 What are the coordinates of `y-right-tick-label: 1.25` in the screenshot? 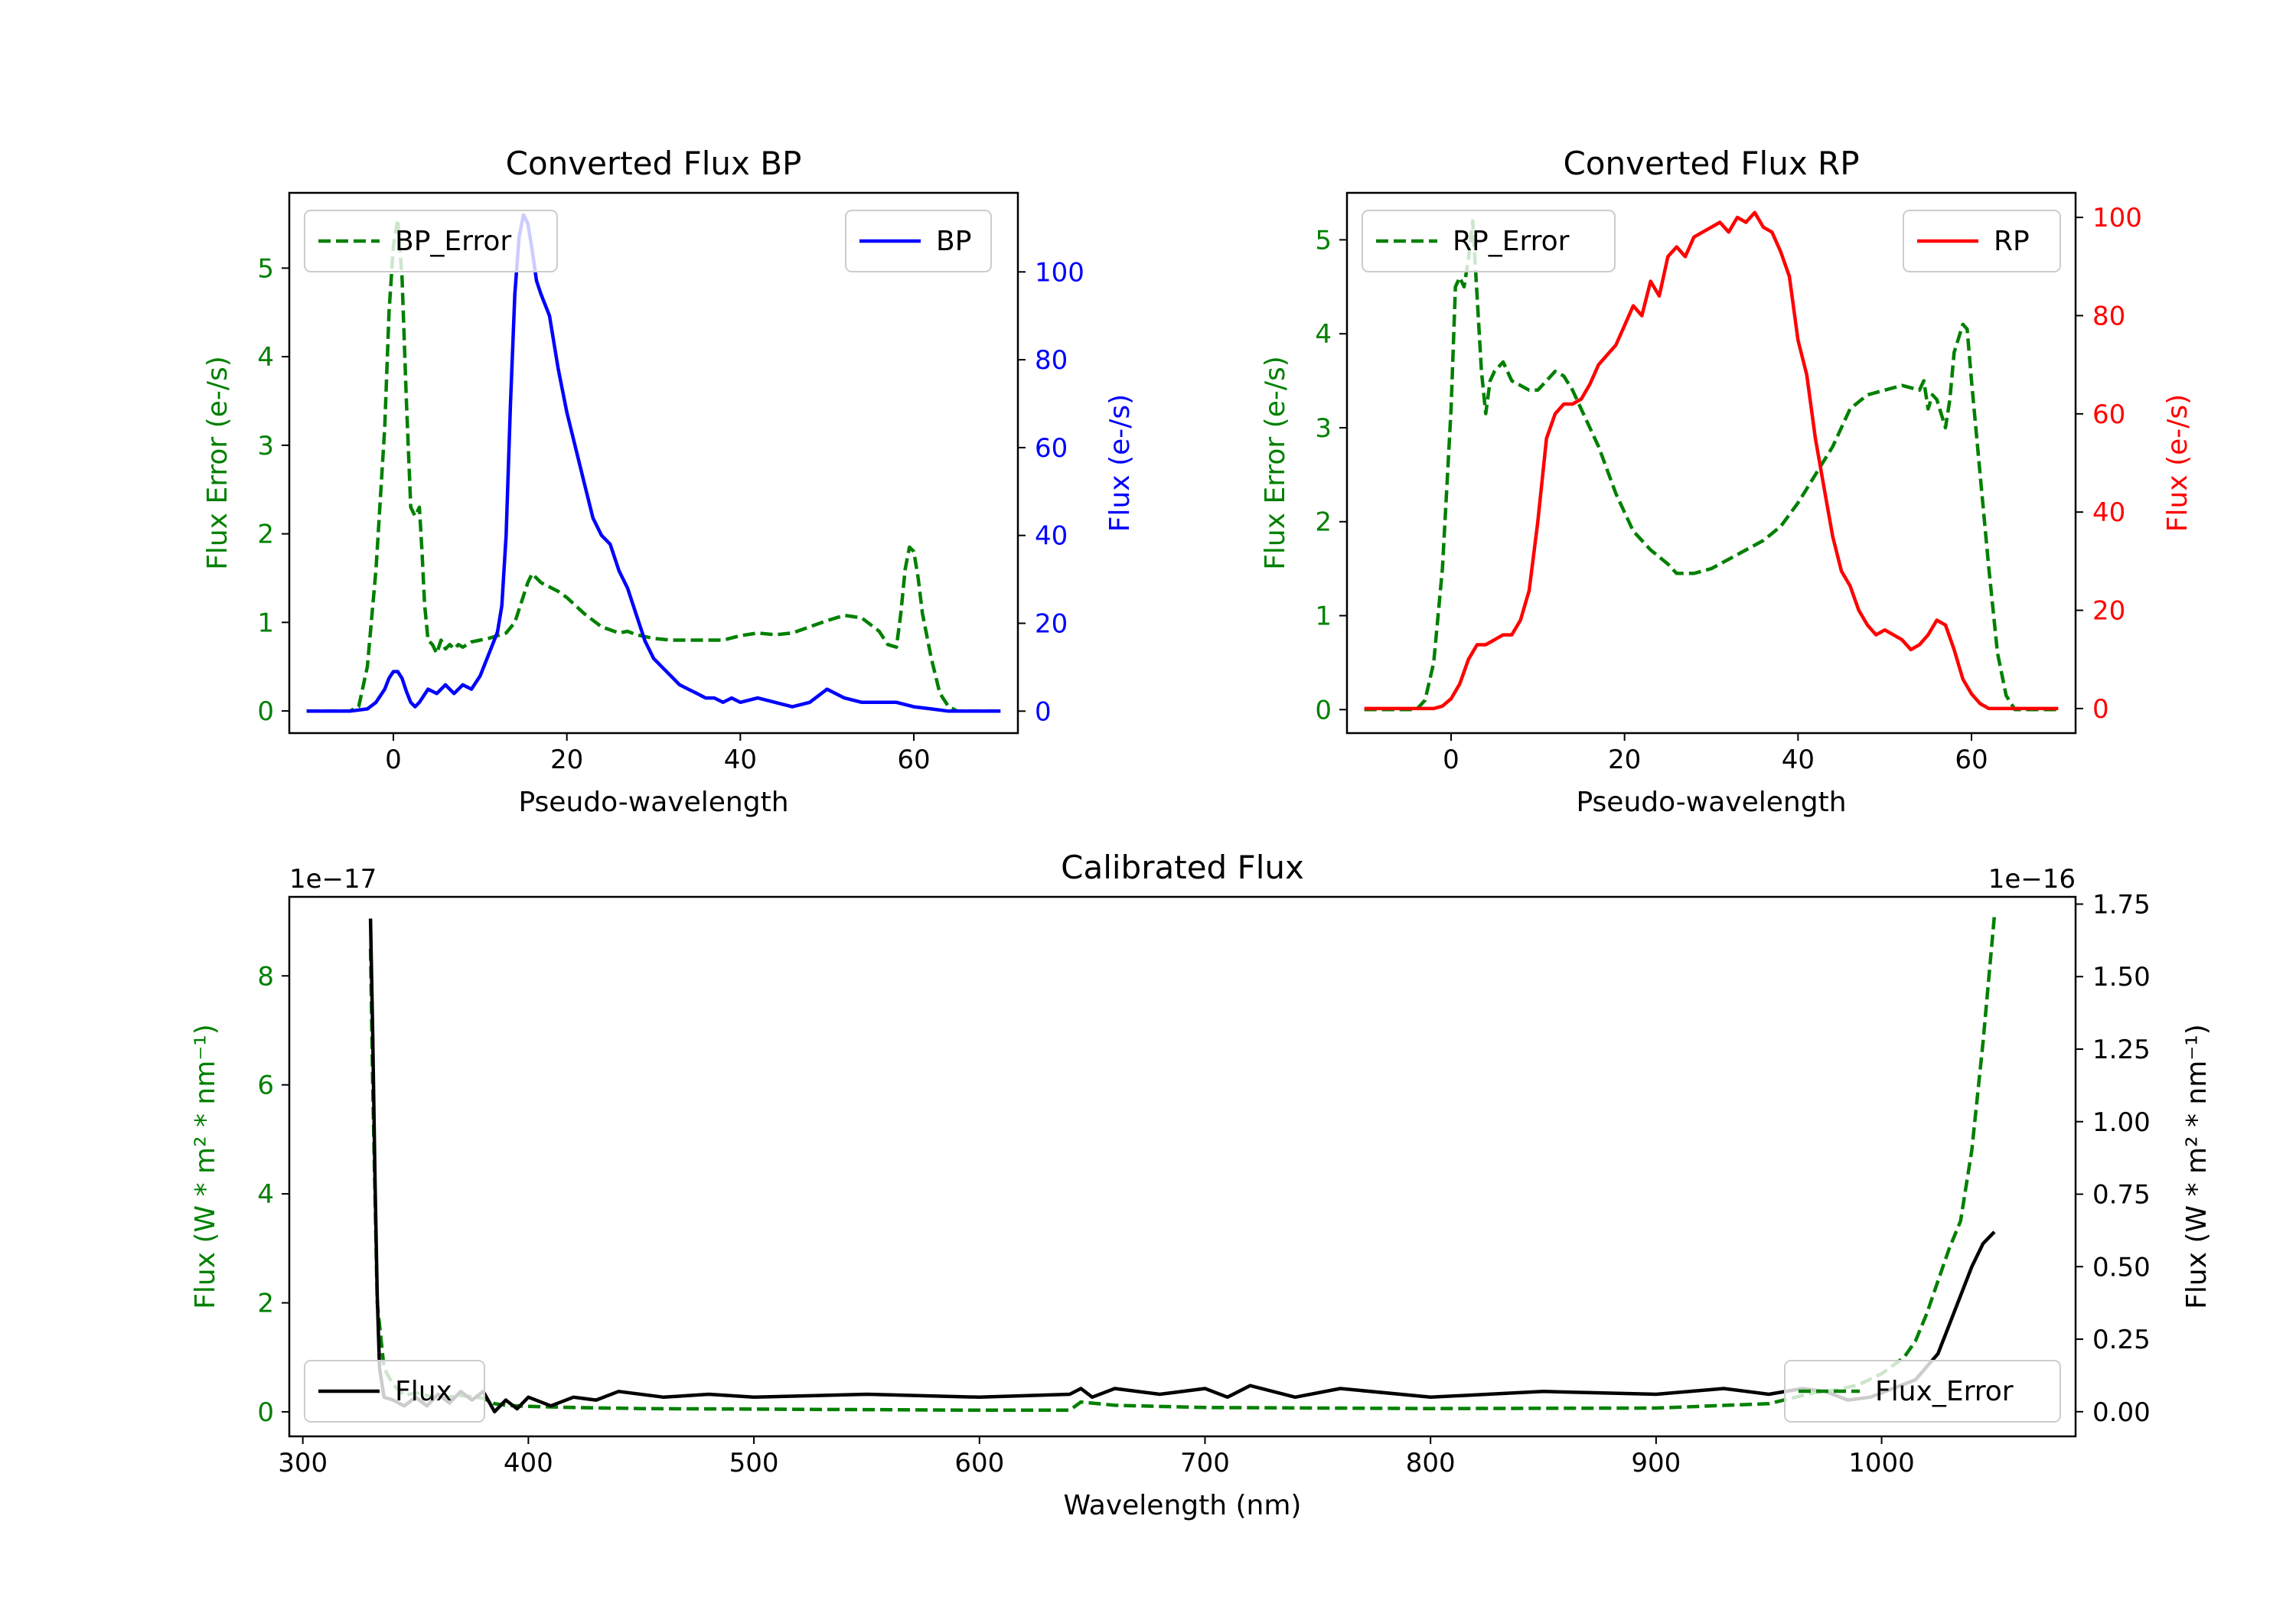 It's located at (2121, 1050).